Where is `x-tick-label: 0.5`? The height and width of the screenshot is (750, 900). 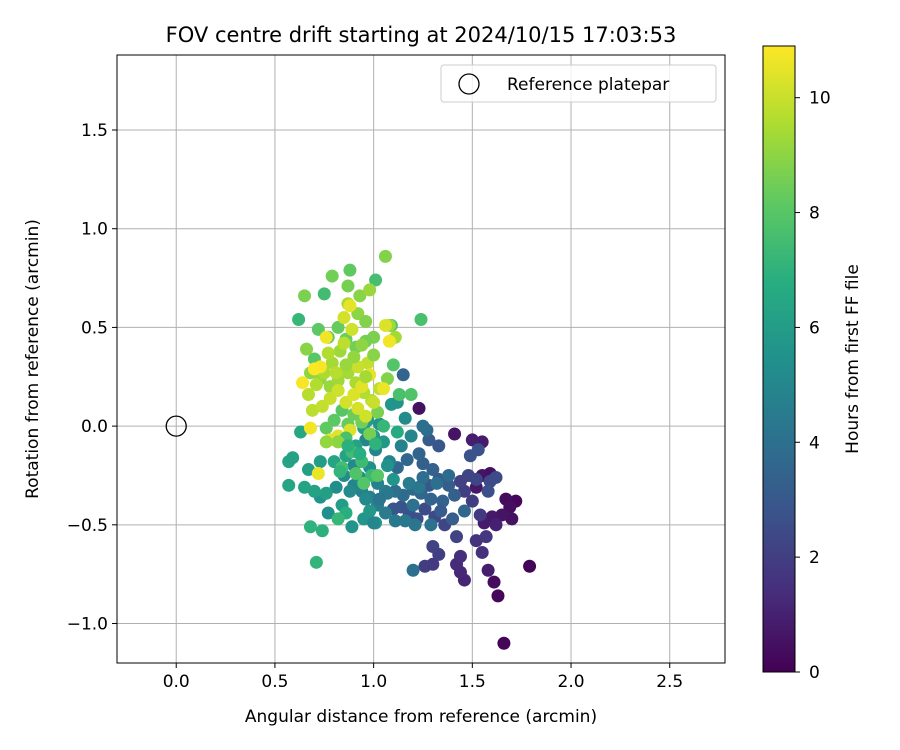
x-tick-label: 0.5 is located at coordinates (274, 682).